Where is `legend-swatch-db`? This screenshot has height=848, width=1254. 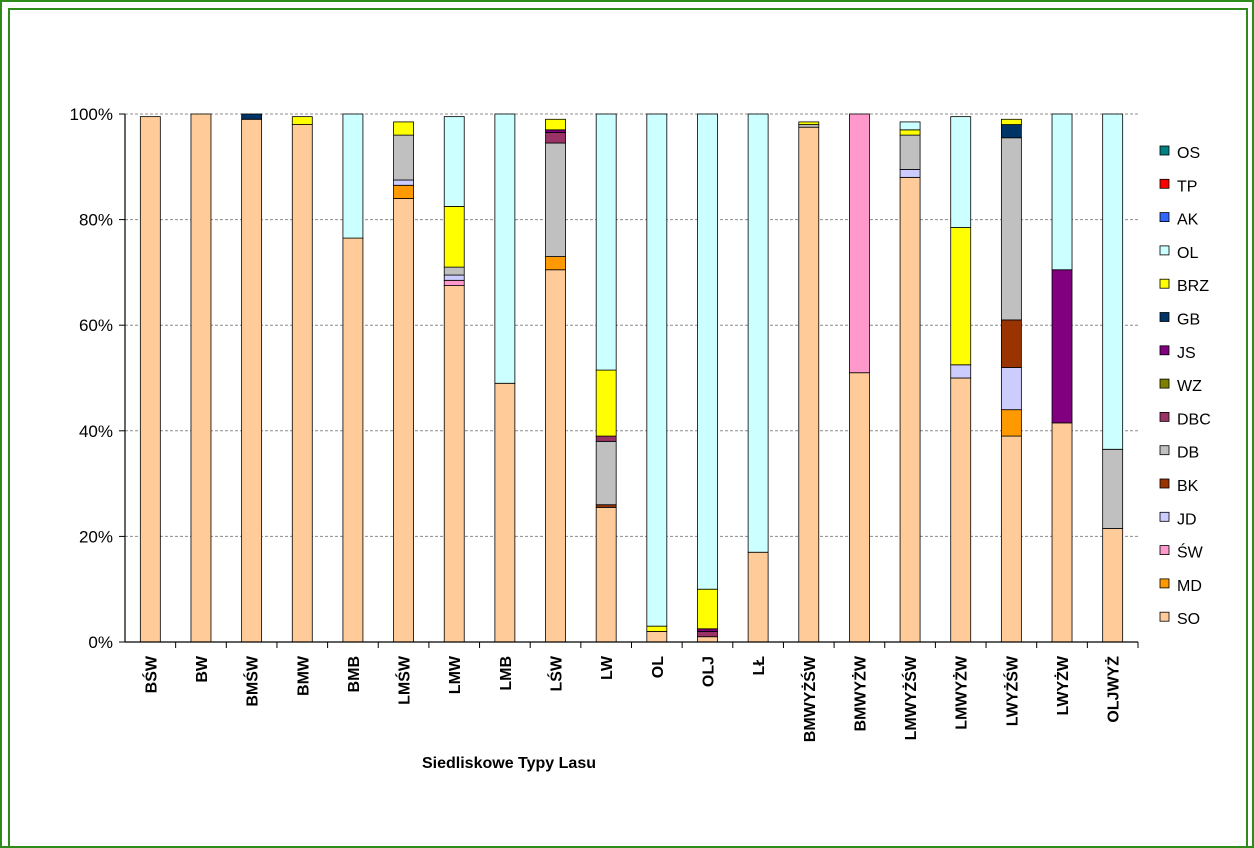 legend-swatch-db is located at coordinates (1164, 450).